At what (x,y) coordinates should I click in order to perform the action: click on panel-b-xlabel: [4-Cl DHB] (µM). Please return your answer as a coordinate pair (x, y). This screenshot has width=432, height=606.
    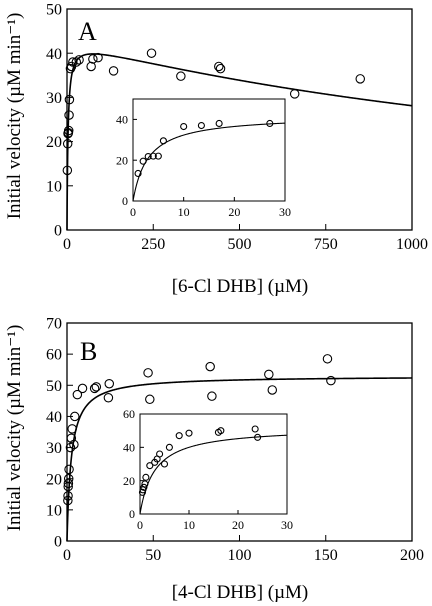
    Looking at the image, I should click on (240, 592).